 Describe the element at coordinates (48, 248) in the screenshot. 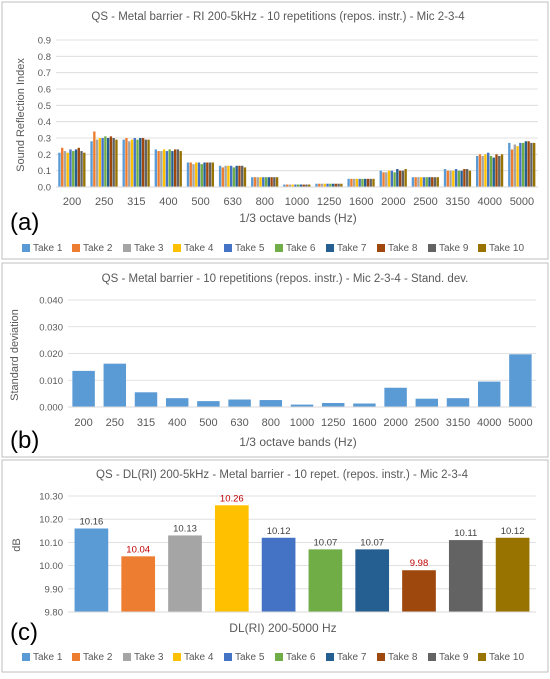

I see `panel-a-legend-label: Take 1` at that location.